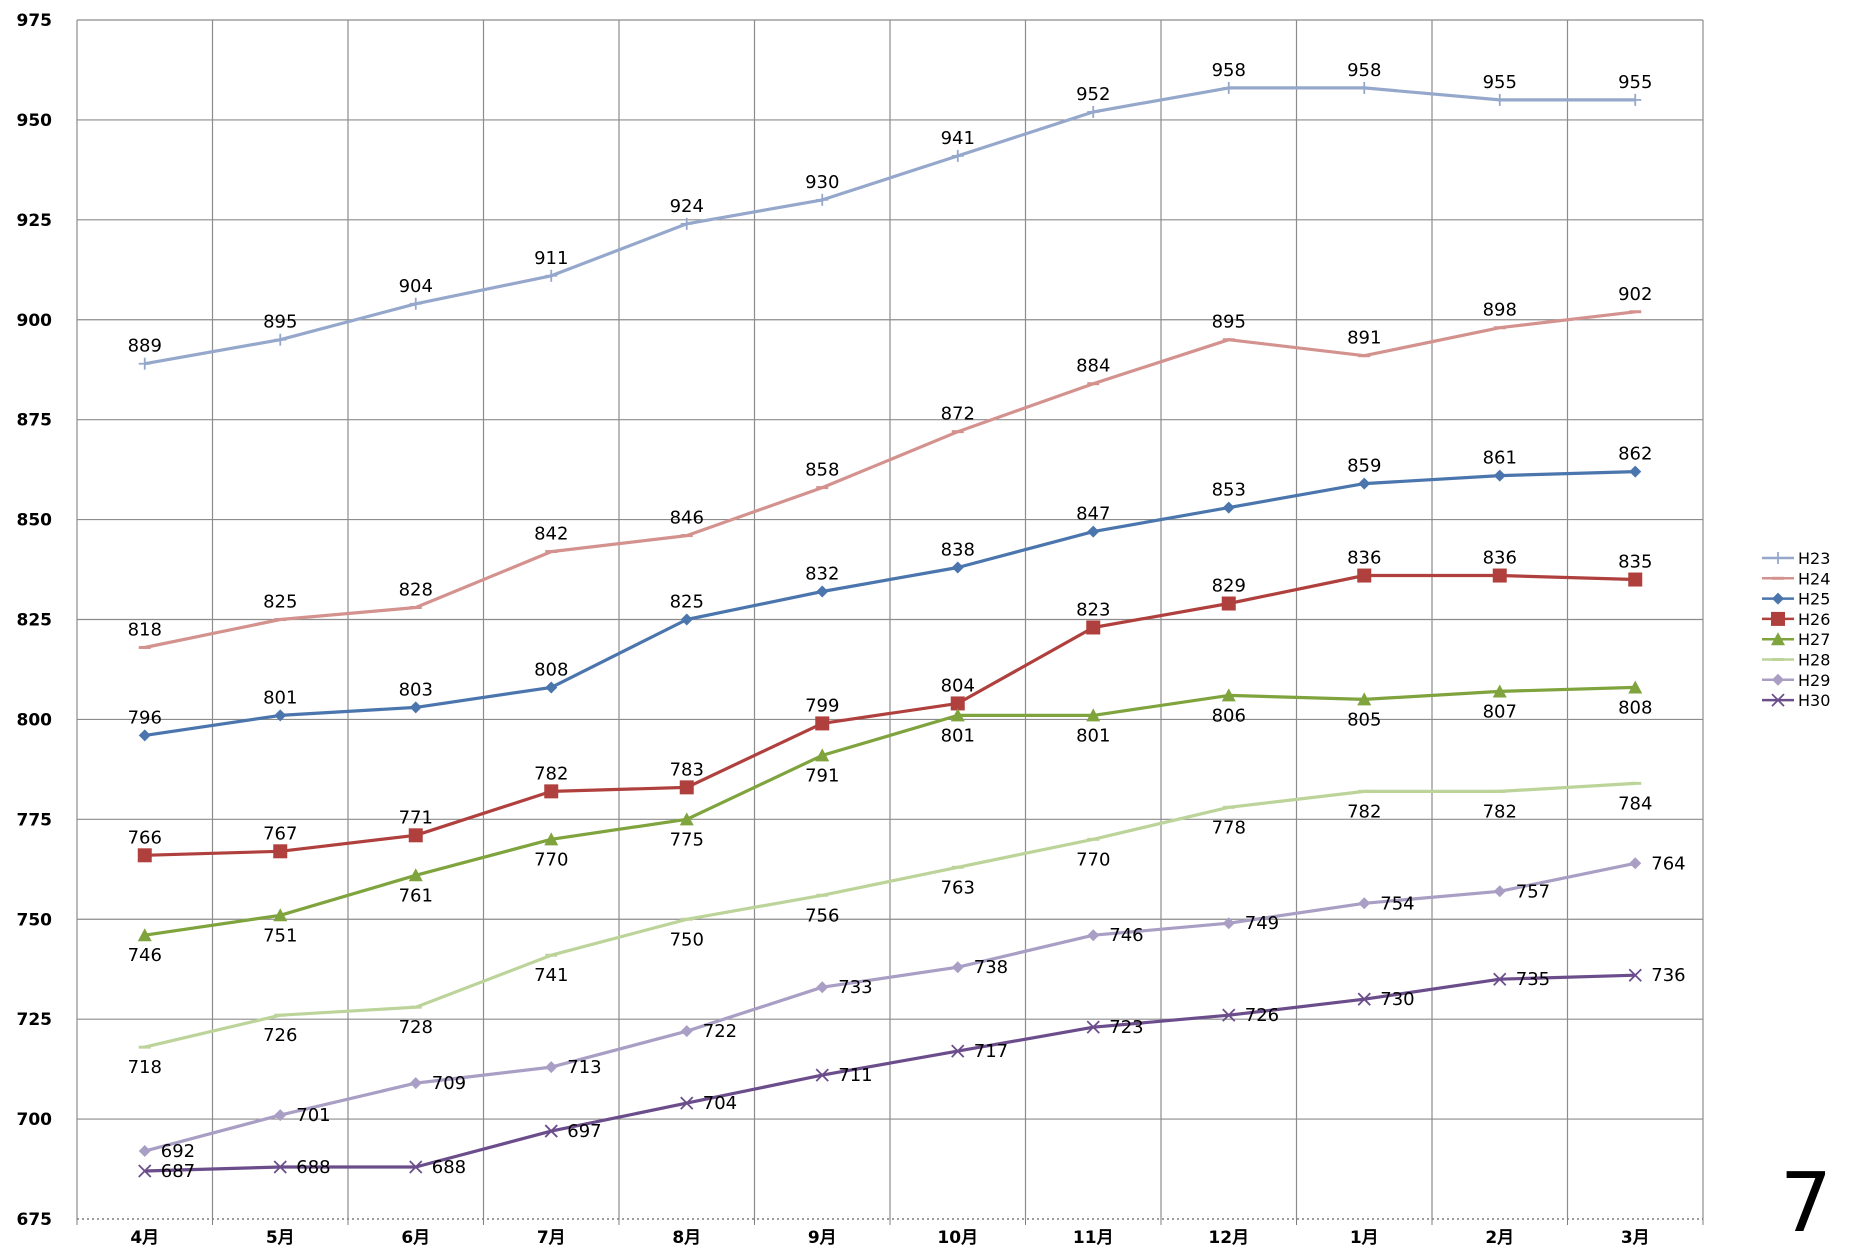 This screenshot has height=1254, width=1850. What do you see at coordinates (178, 1151) in the screenshot?
I see `data-label-H29: 692` at bounding box center [178, 1151].